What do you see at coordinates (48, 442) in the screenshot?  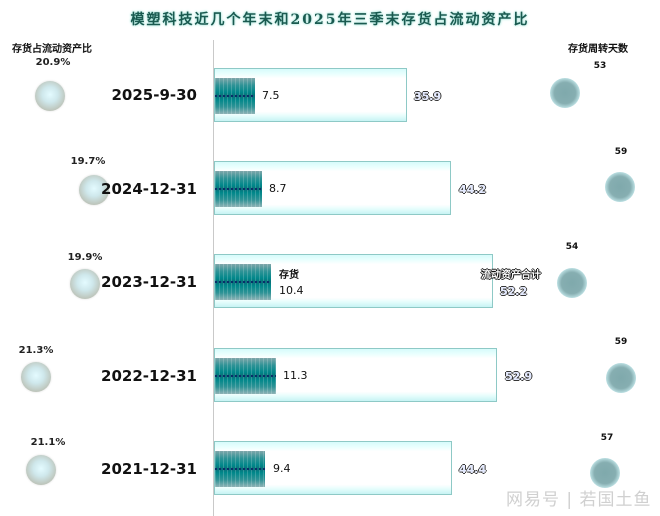 I see `ratio-value: 21.1%` at bounding box center [48, 442].